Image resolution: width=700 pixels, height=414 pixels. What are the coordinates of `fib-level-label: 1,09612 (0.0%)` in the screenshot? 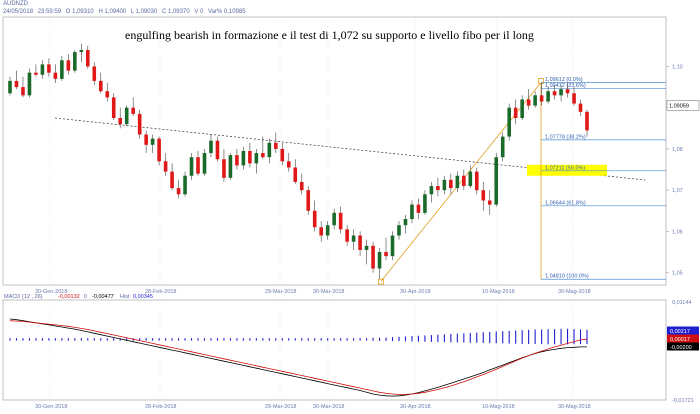 It's located at (564, 80).